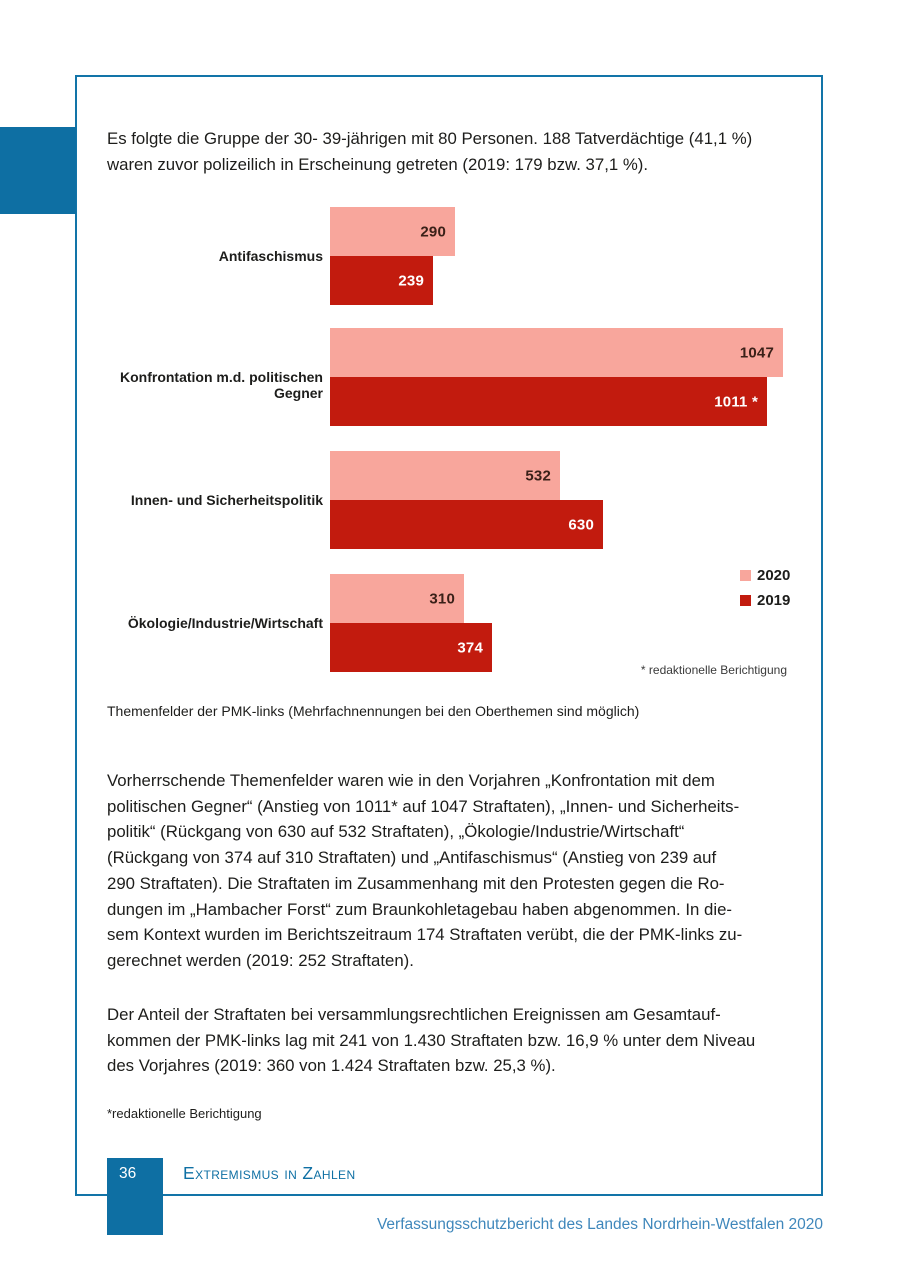 Image resolution: width=900 pixels, height=1276 pixels. What do you see at coordinates (397, 598) in the screenshot?
I see `bar-2020-4: 310` at bounding box center [397, 598].